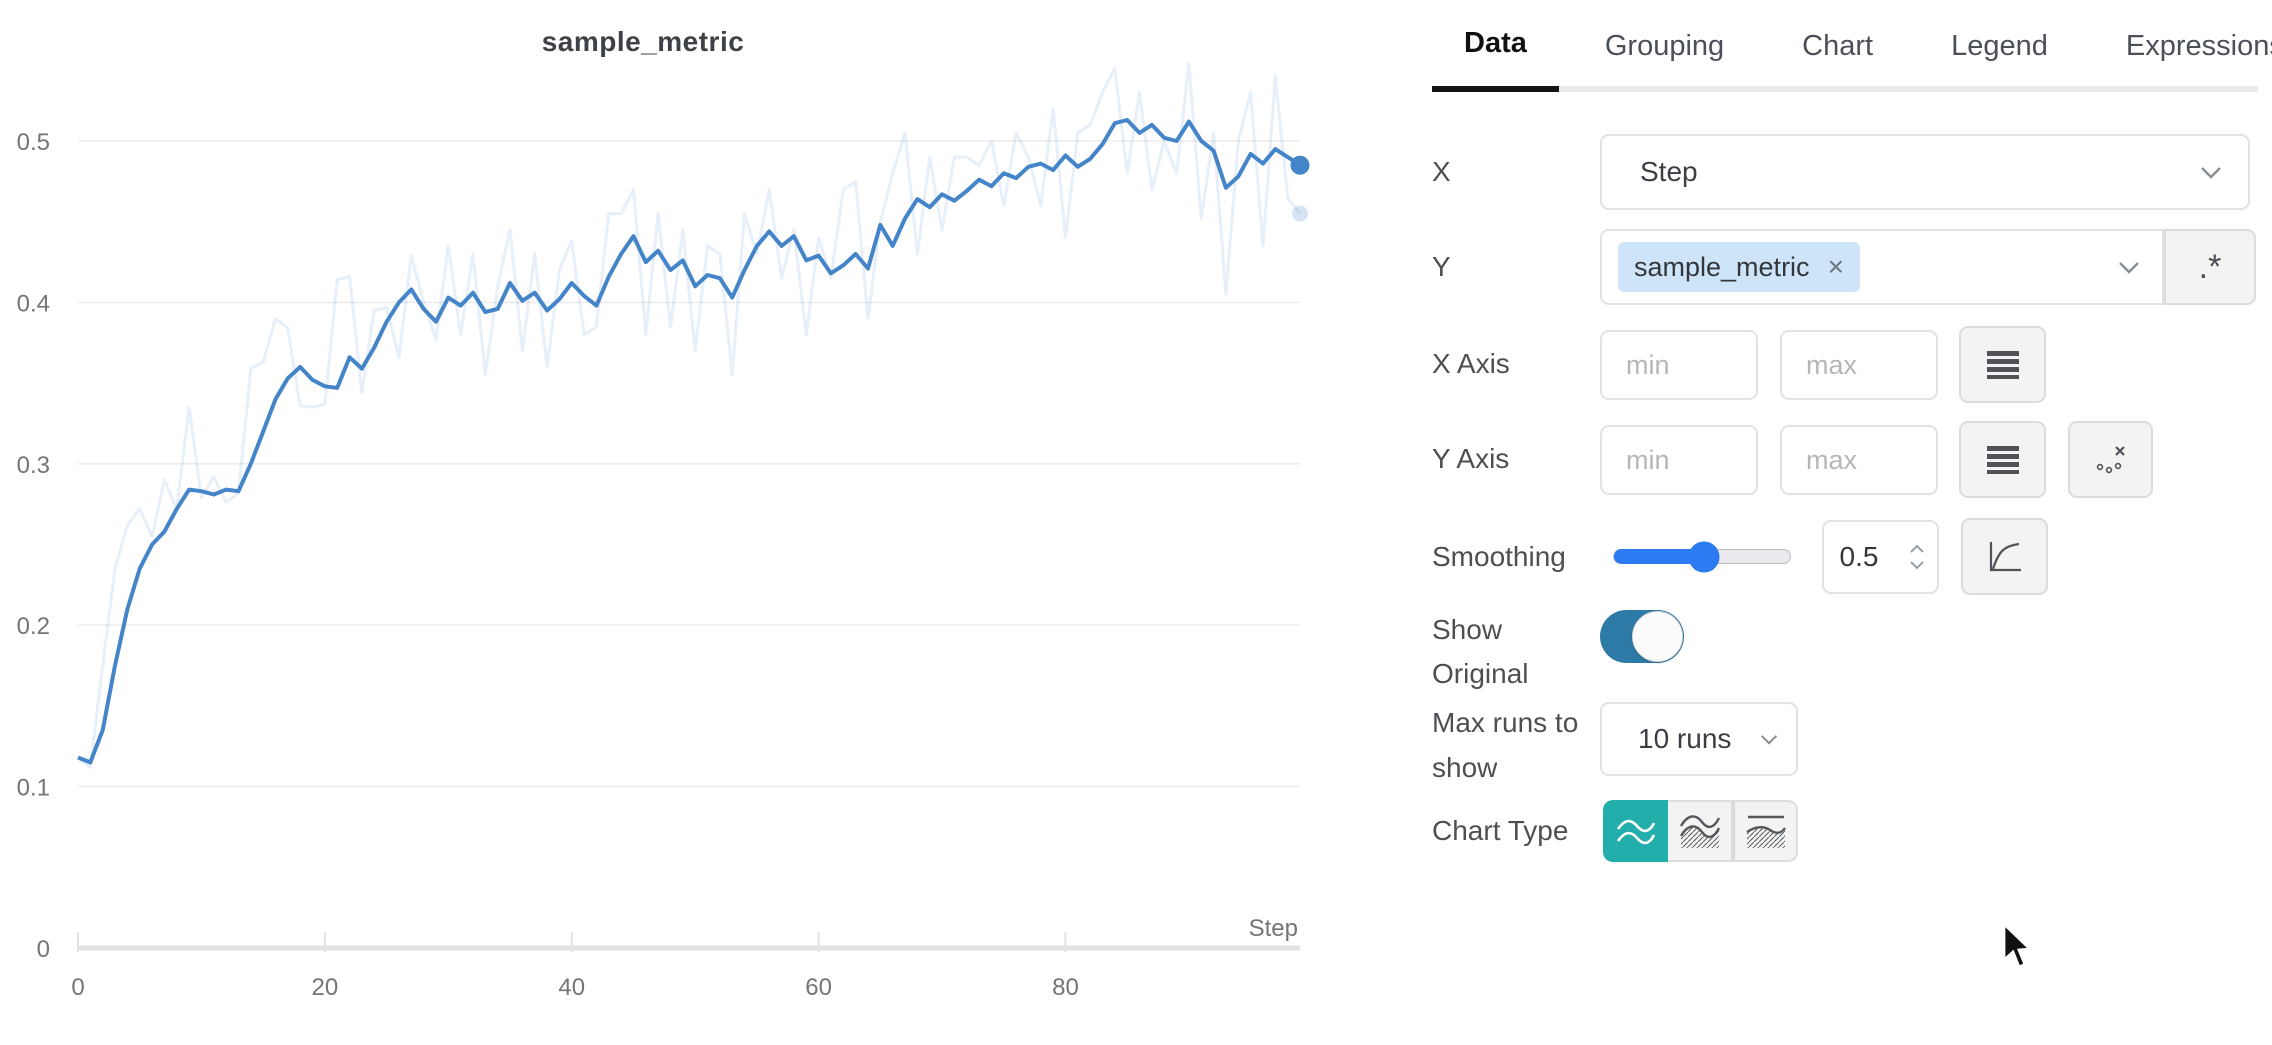  Describe the element at coordinates (1679, 365) in the screenshot. I see `x-axis-min-input` at that location.